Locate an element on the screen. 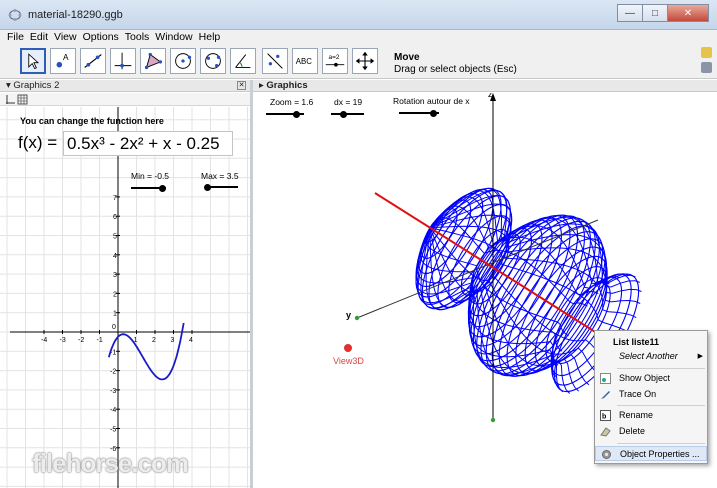 This screenshot has height=488, width=717. maximize-button: □ is located at coordinates (655, 13).